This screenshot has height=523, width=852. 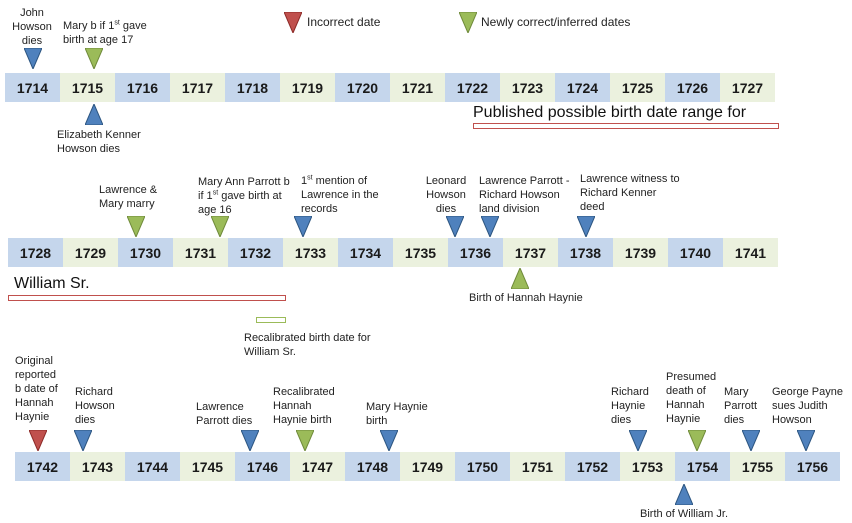 I want to click on note-mary-haynie-birth: Mary Haynie birth, so click(x=397, y=414).